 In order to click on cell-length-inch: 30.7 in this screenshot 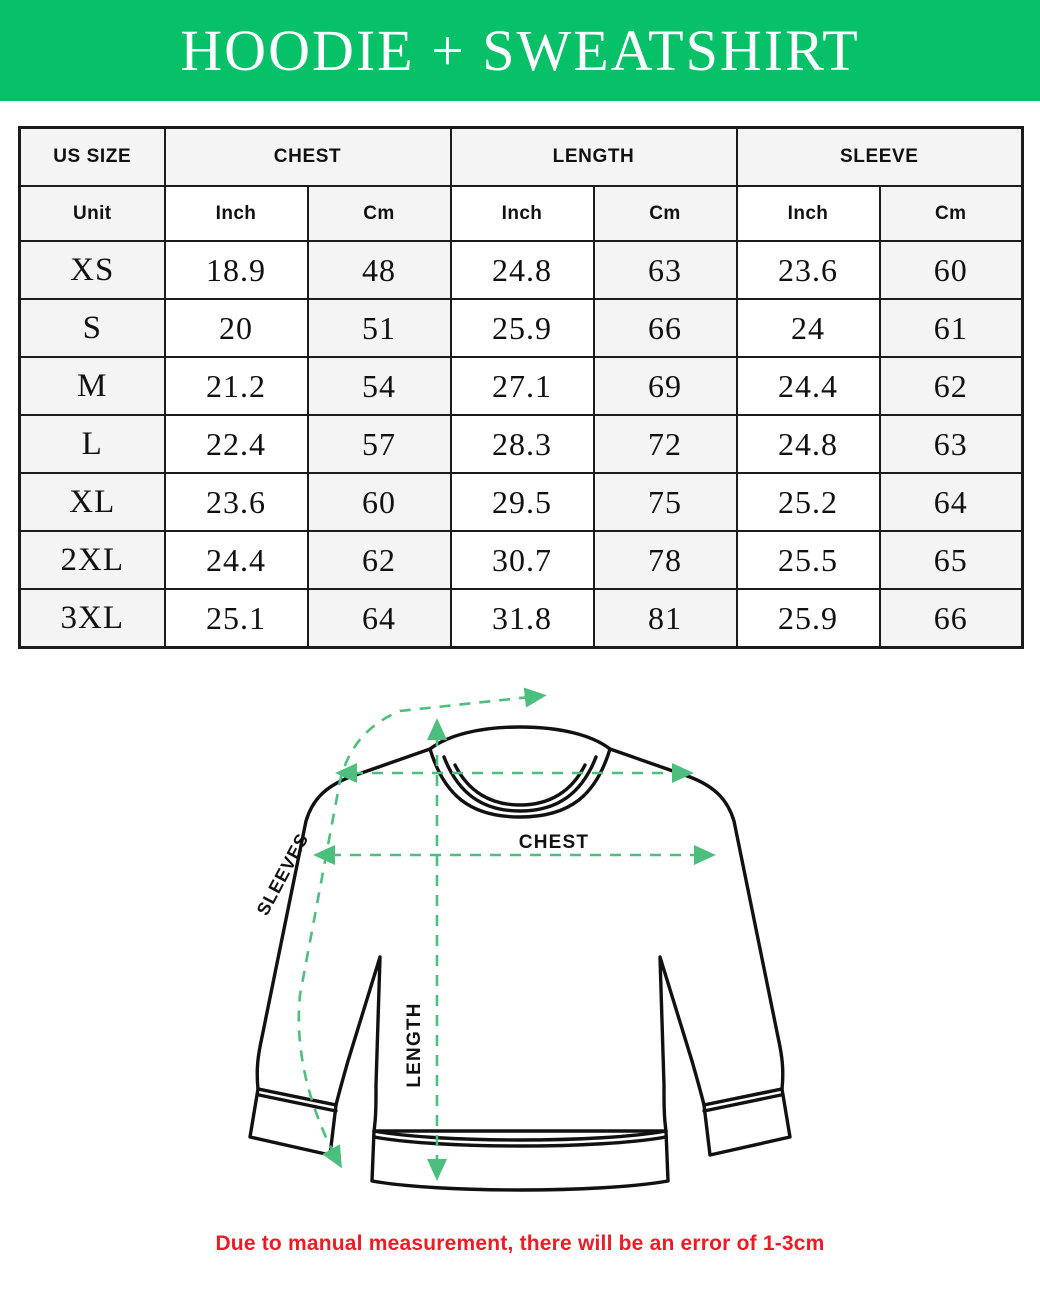, I will do `click(522, 560)`.